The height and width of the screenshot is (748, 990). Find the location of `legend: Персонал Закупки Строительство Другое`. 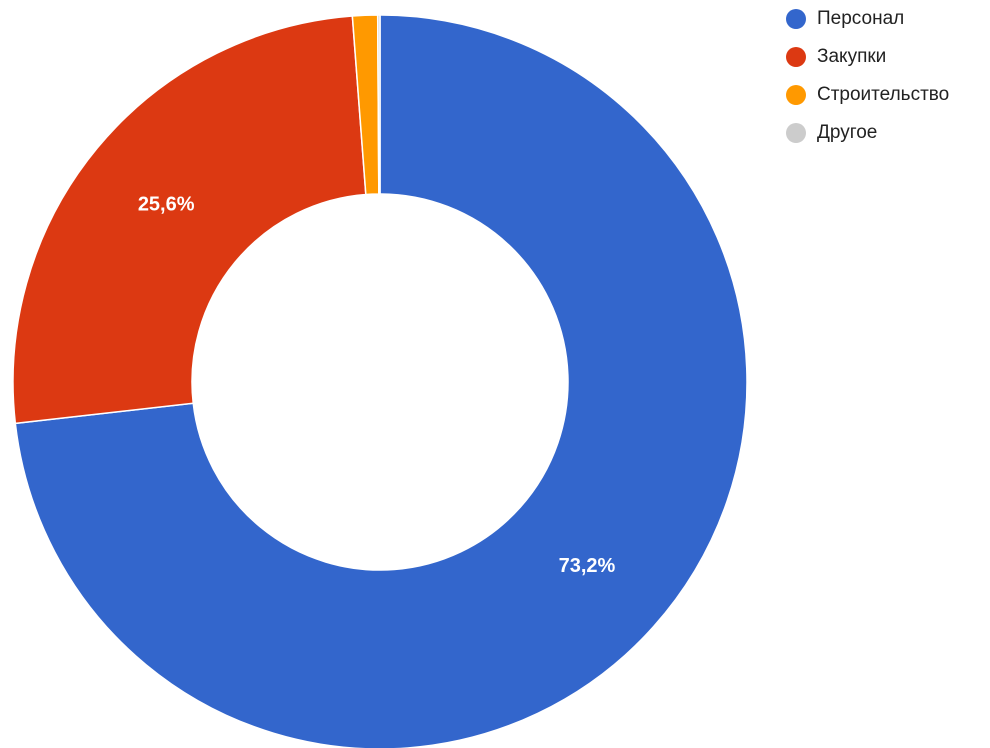

legend: Персонал Закупки Строительство Другое is located at coordinates (868, 84).